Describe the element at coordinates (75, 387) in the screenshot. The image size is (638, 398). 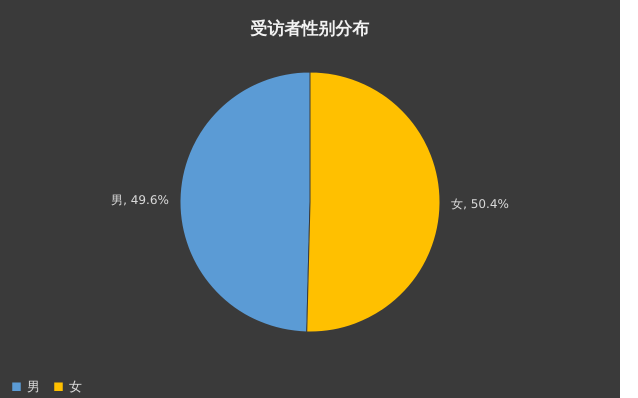
I see `legend-label: 女` at that location.